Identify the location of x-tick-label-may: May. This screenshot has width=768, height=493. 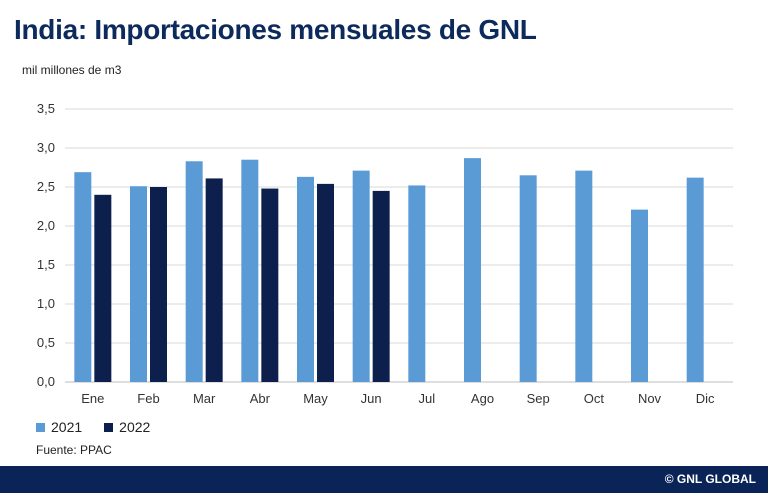
(315, 398).